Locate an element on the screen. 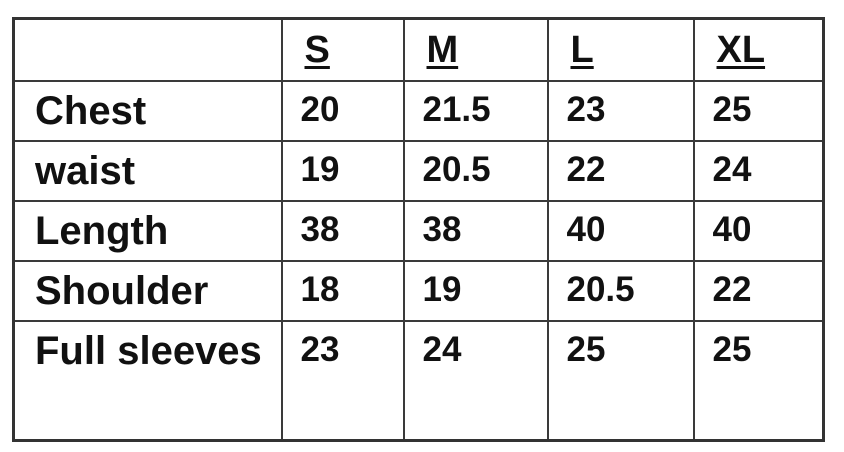  table-cell: 18 is located at coordinates (342, 291).